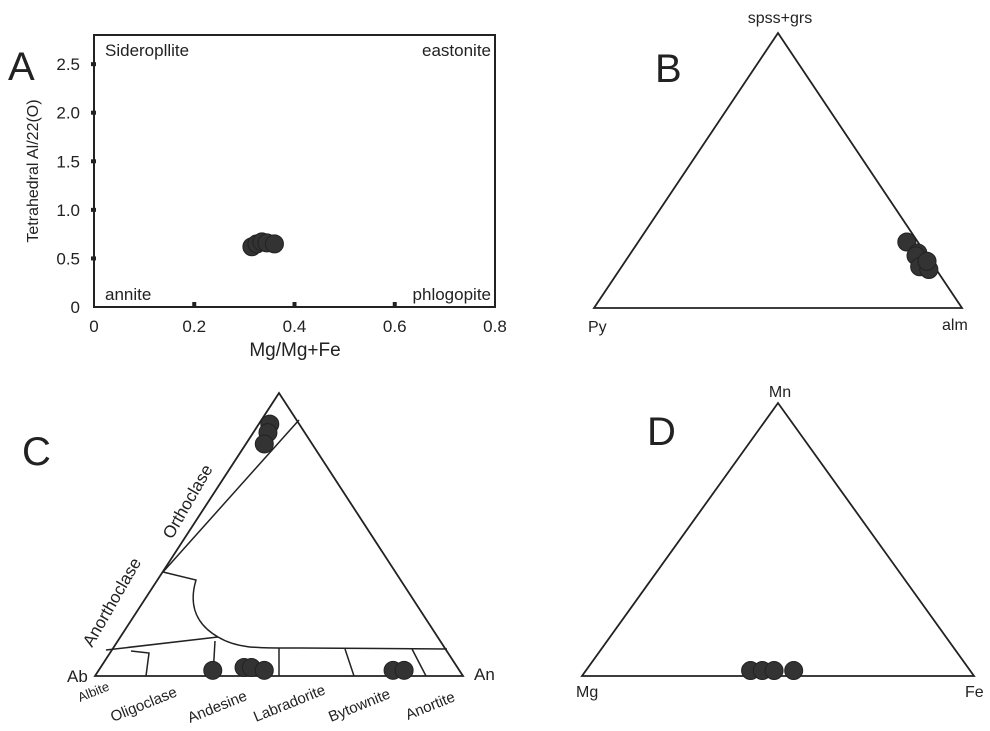 The width and height of the screenshot is (990, 731). What do you see at coordinates (68, 258) in the screenshot?
I see `y-tick-label: 0.5` at bounding box center [68, 258].